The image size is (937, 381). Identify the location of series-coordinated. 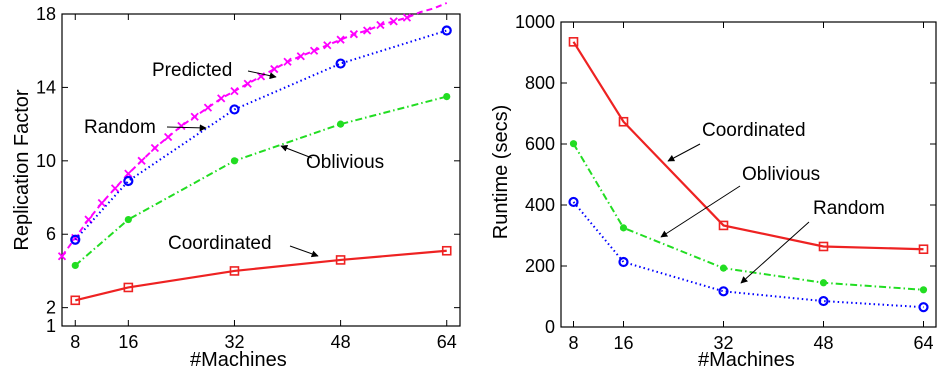
(261, 275).